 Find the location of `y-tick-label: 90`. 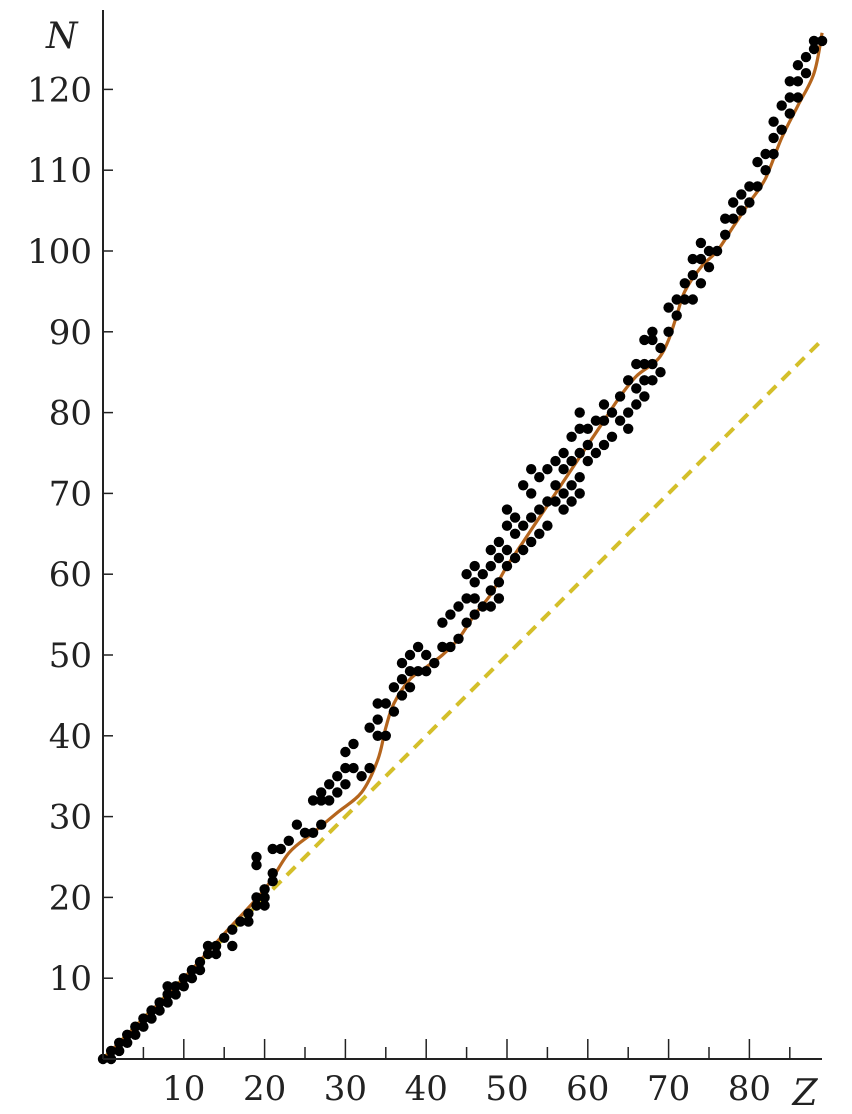

y-tick-label: 90 is located at coordinates (70, 333).